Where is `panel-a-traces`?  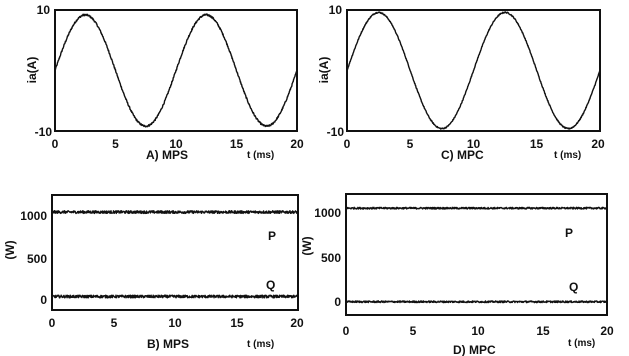 panel-a-traces is located at coordinates (176, 70).